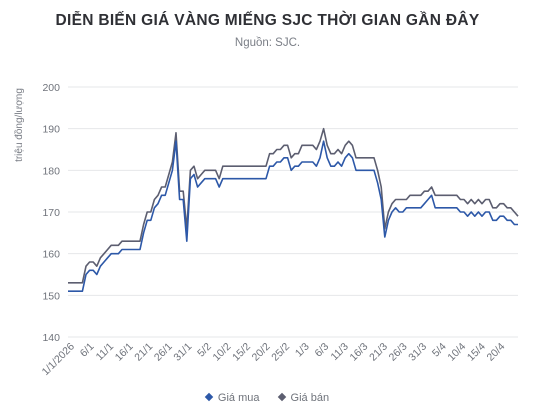 The width and height of the screenshot is (535, 416). What do you see at coordinates (51, 255) in the screenshot?
I see `y-tick-label: 160` at bounding box center [51, 255].